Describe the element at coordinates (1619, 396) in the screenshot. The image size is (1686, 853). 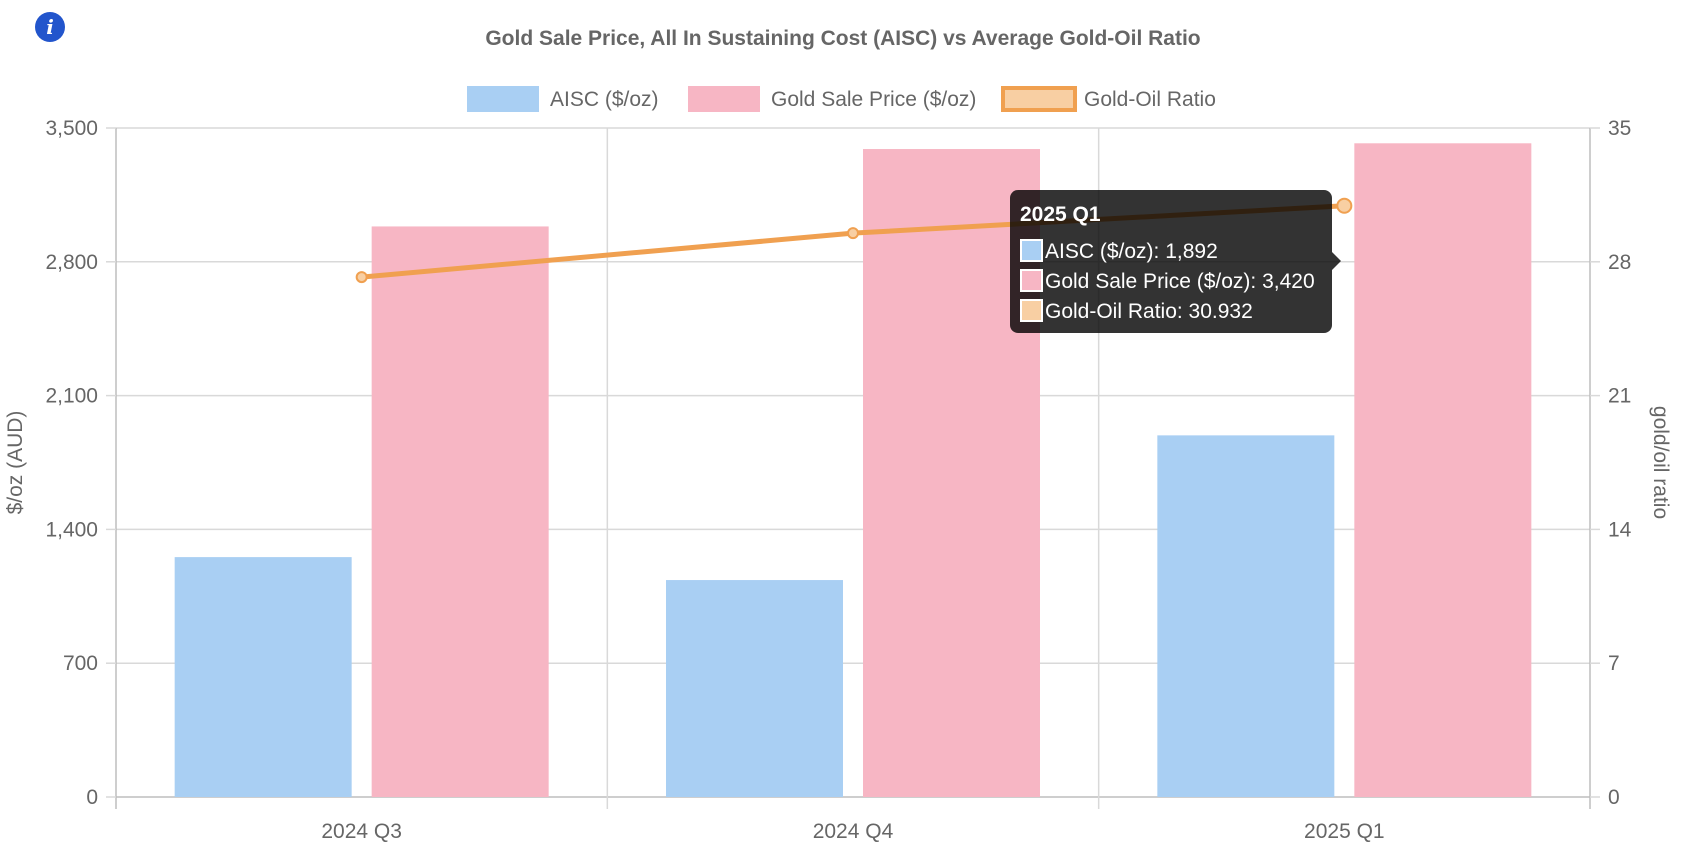
I see `y-right-tick-label: 21` at that location.